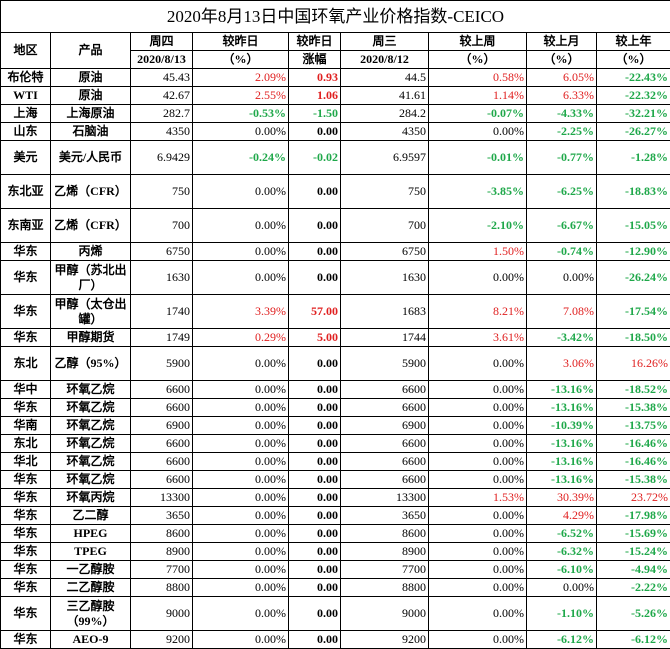 The image size is (670, 649). What do you see at coordinates (315, 312) in the screenshot?
I see `table-cell: 57.00` at bounding box center [315, 312].